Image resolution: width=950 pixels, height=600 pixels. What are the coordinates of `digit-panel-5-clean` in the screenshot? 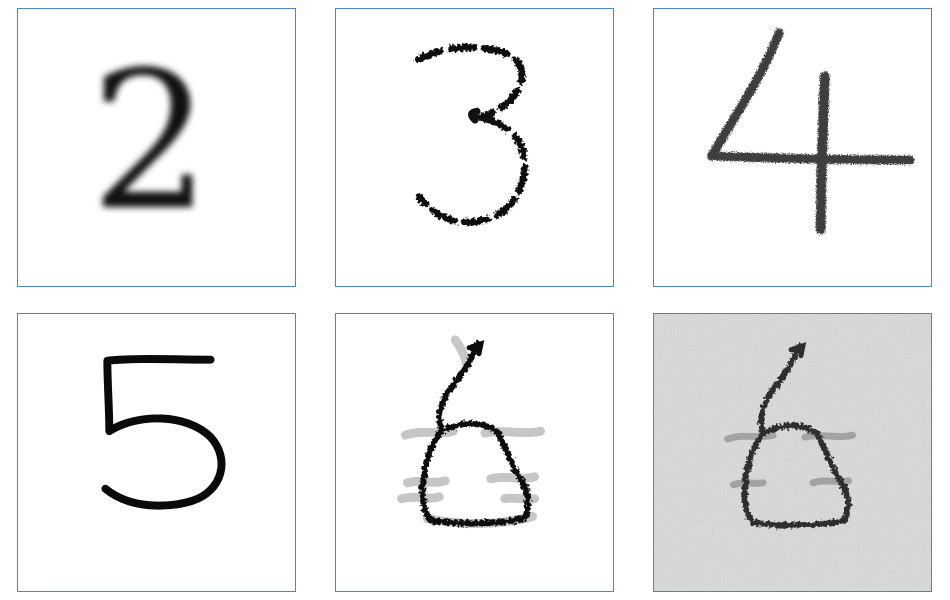 It's located at (156, 452).